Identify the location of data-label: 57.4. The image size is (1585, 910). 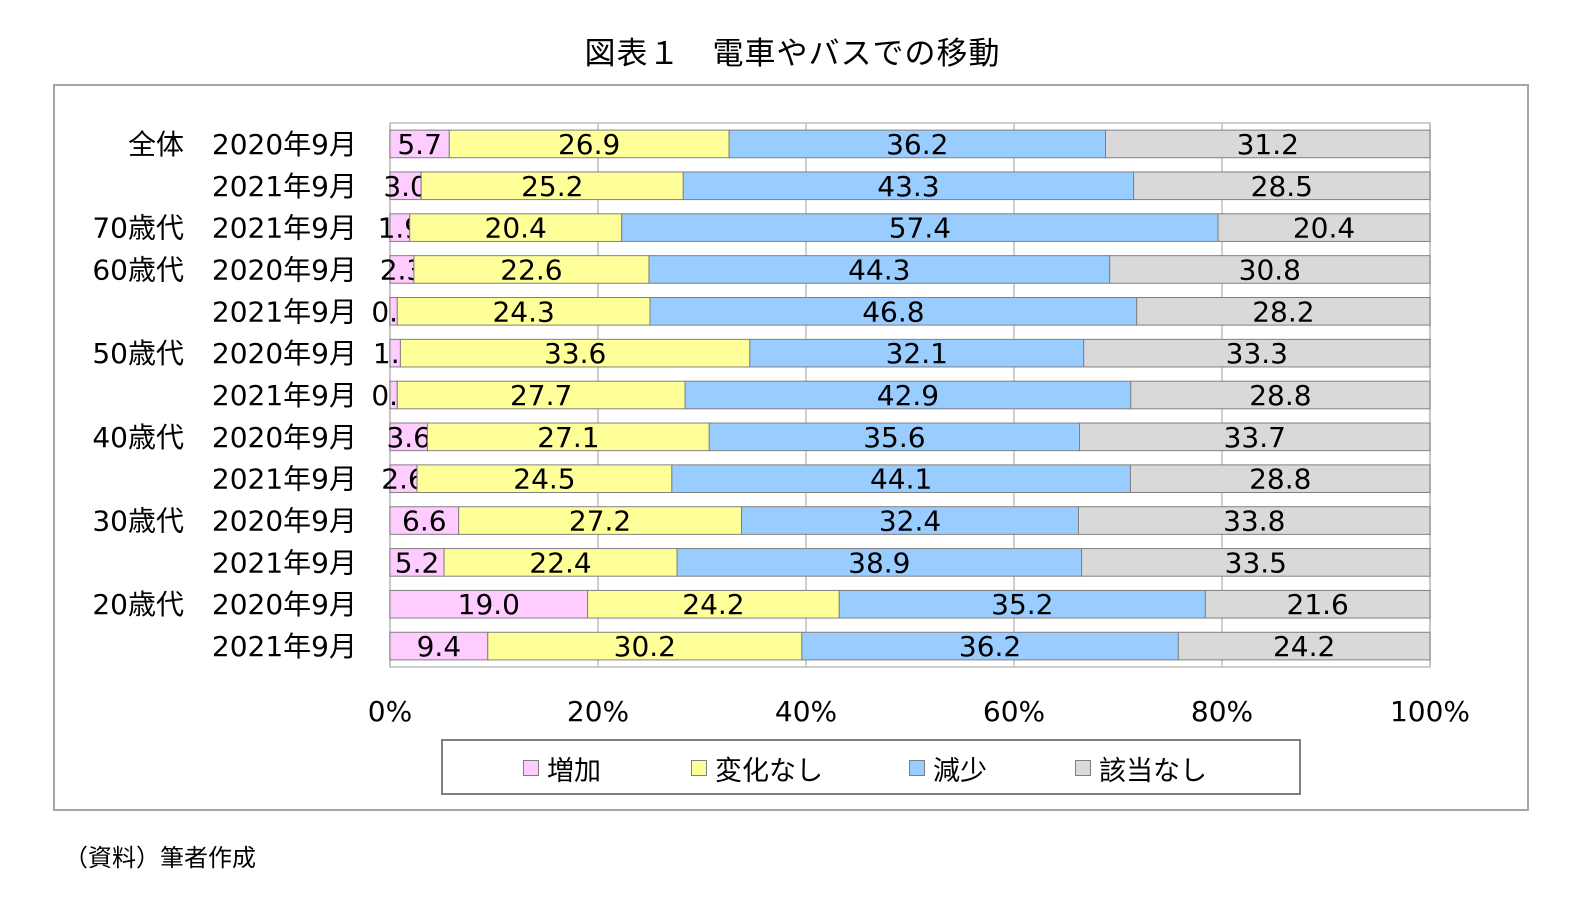
(920, 228).